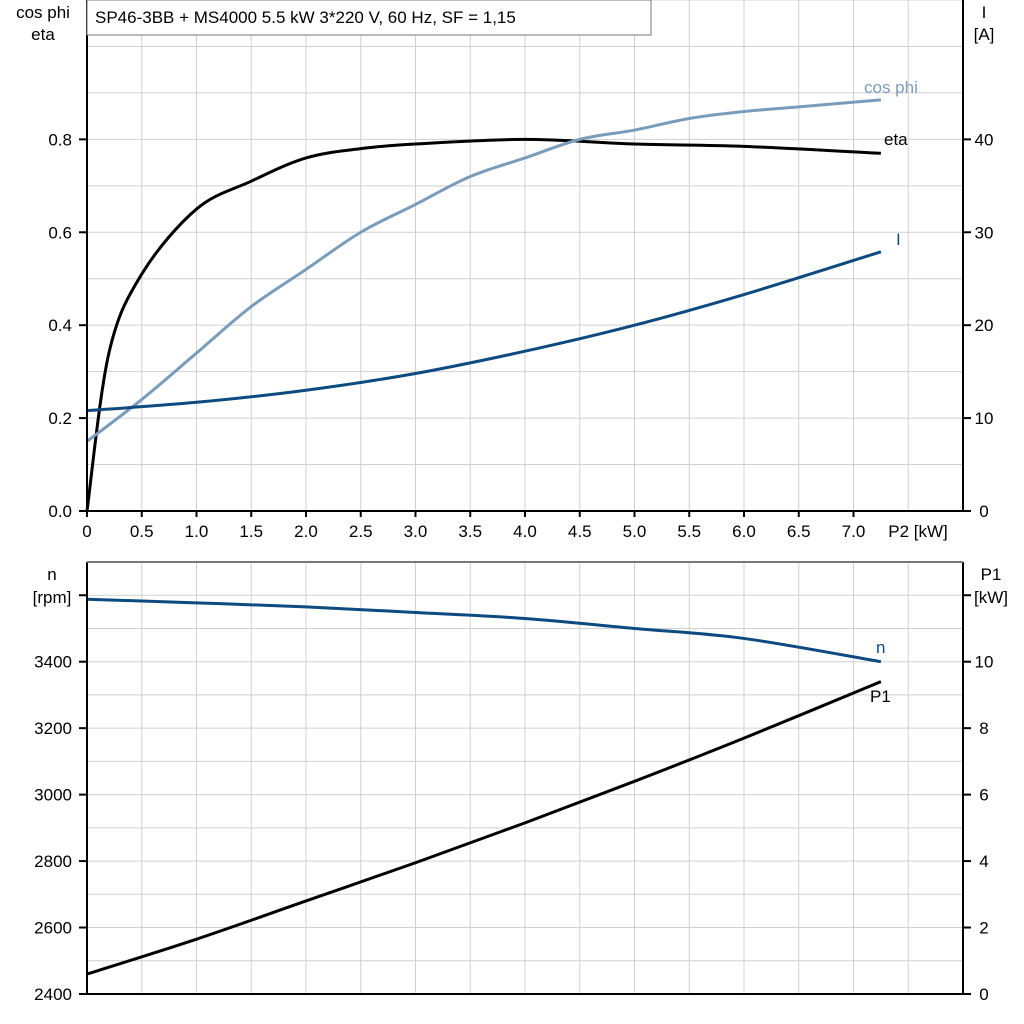 This screenshot has width=1024, height=1024. I want to click on x-tick-label: 0, so click(86, 531).